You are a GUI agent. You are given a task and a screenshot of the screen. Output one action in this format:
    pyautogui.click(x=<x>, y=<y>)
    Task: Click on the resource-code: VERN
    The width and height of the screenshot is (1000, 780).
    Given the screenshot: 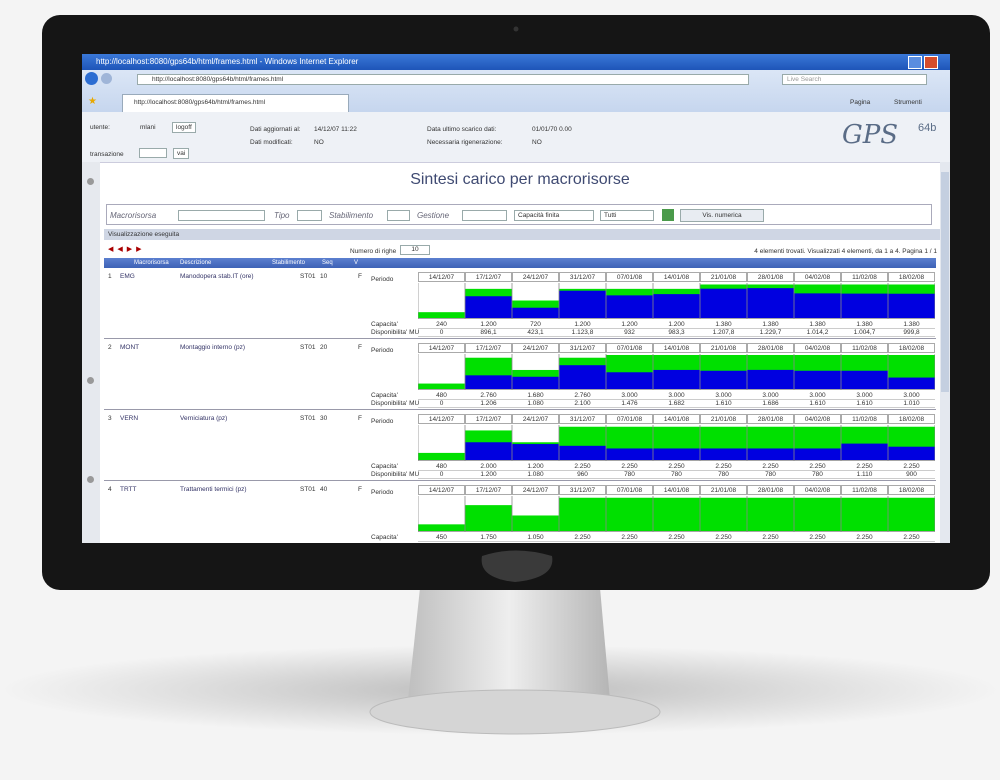 What is the action you would take?
    pyautogui.click(x=129, y=418)
    